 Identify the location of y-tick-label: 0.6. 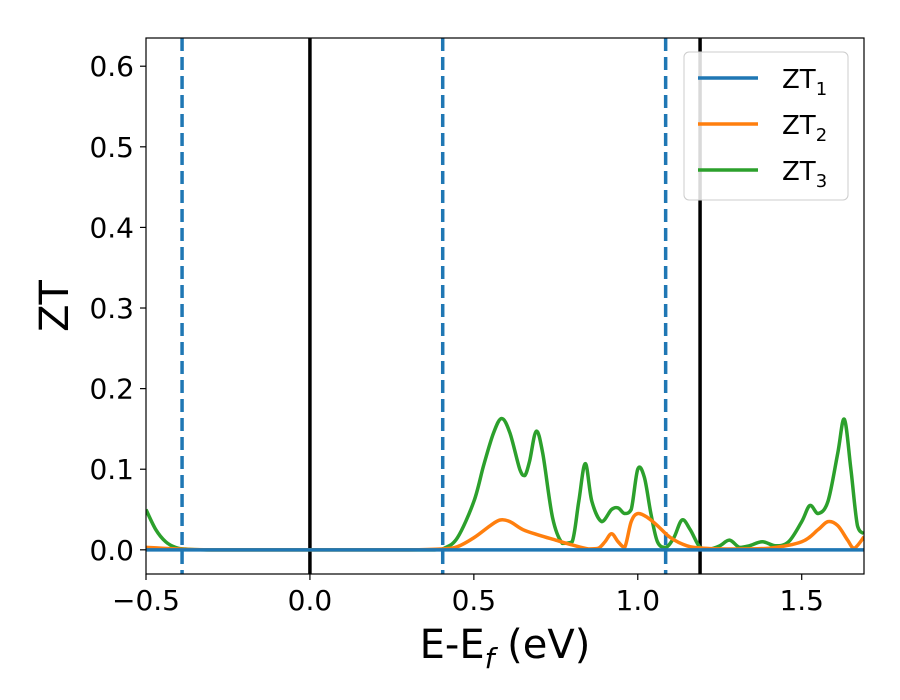
(111, 66).